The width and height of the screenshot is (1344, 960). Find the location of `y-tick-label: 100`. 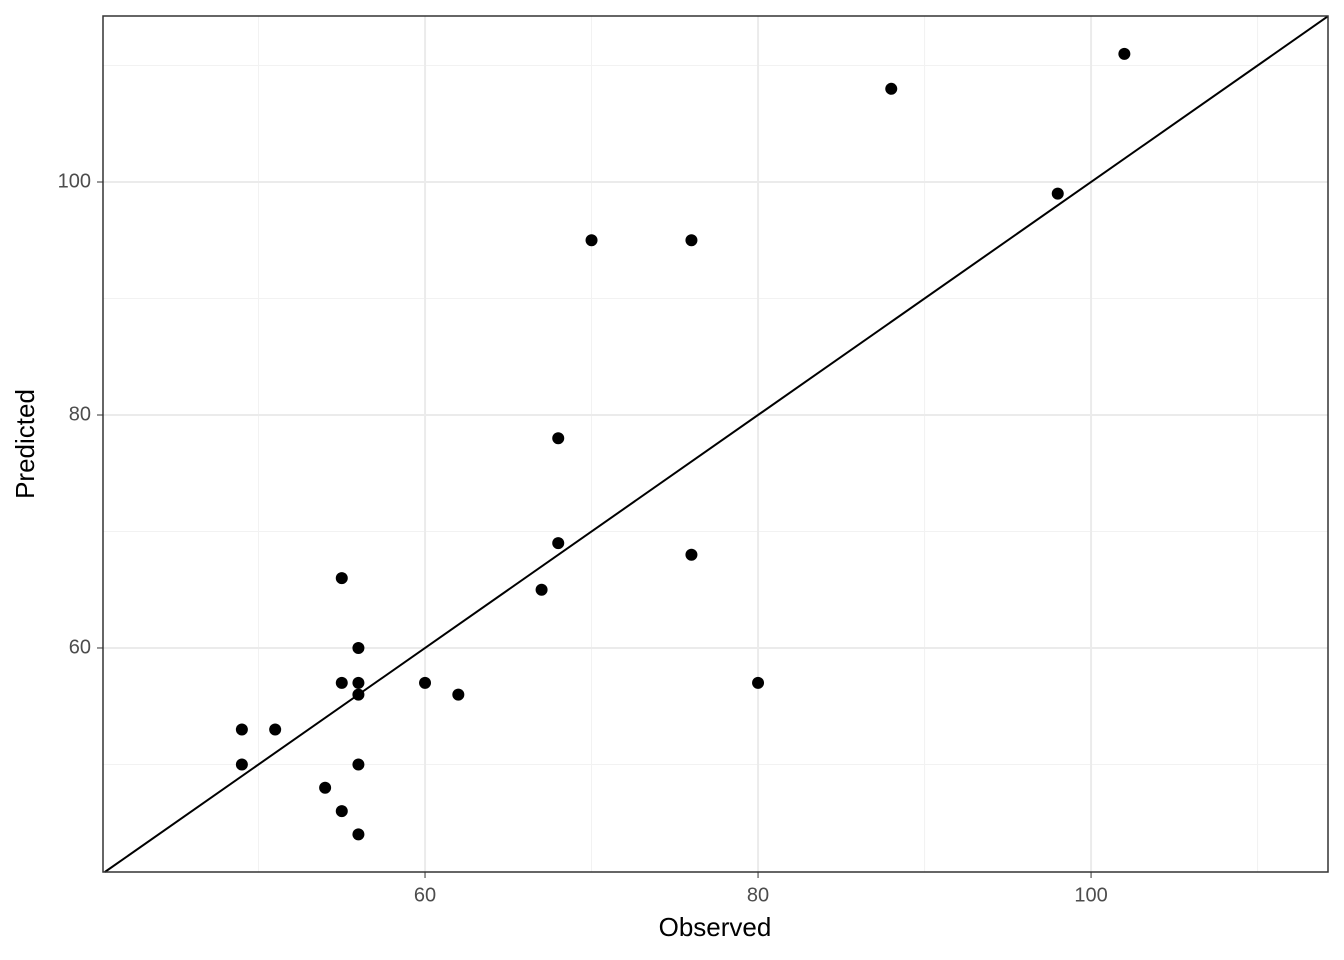

y-tick-label: 100 is located at coordinates (74, 181).